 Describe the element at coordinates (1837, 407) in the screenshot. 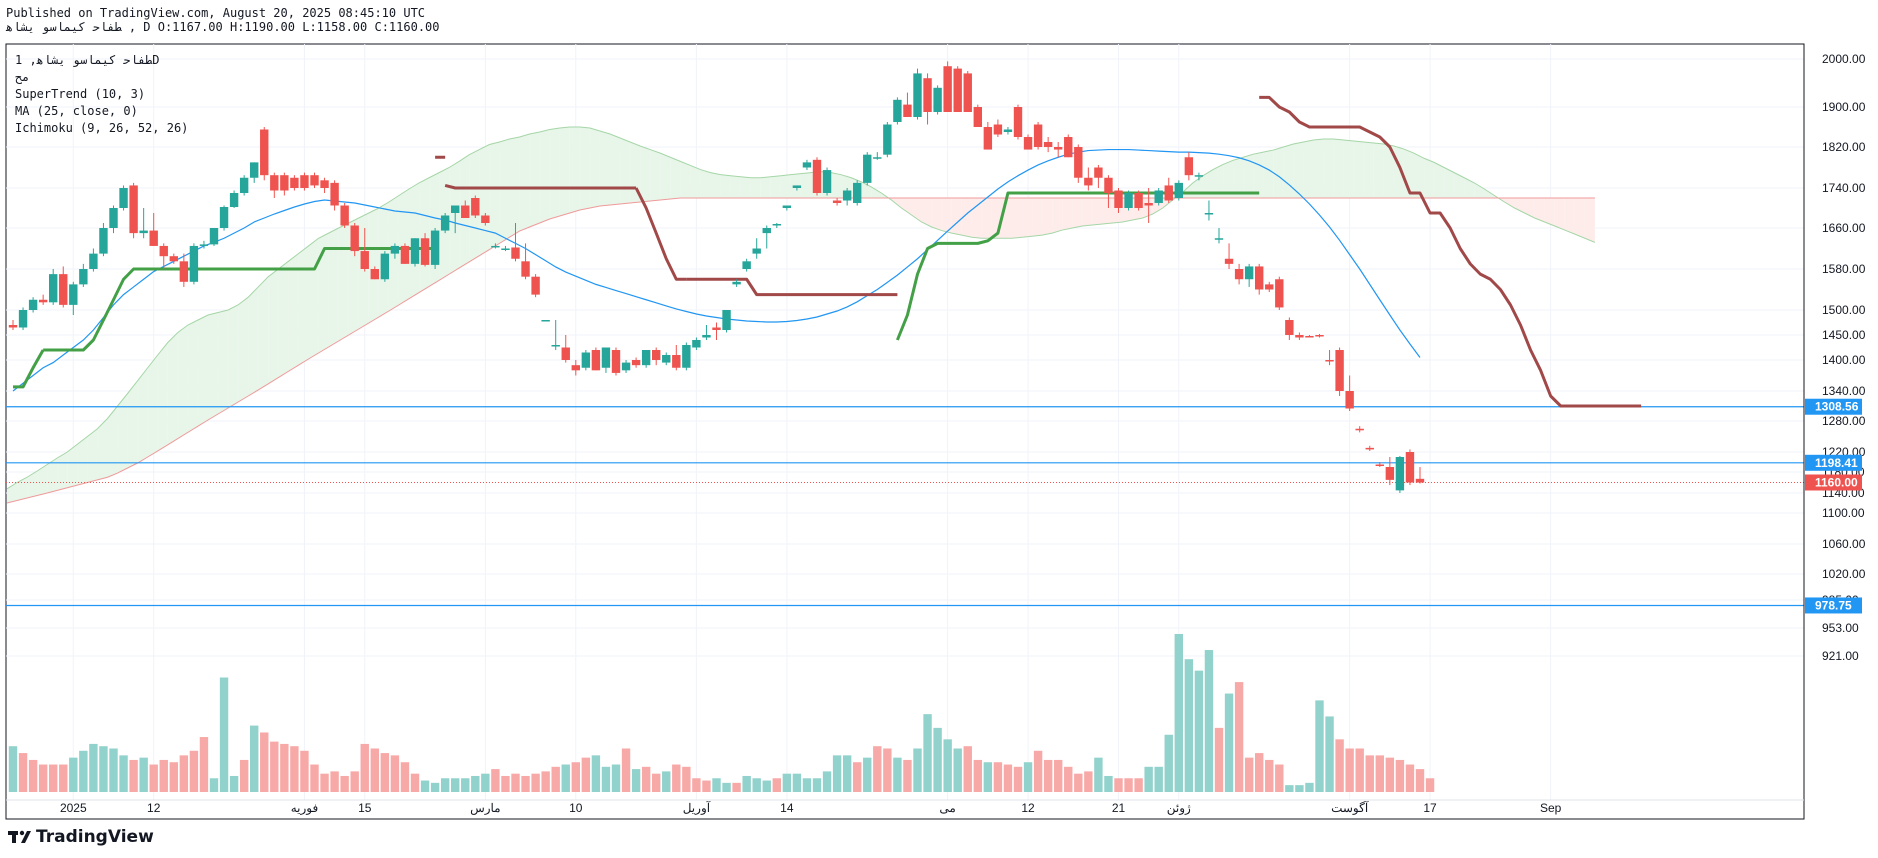

I see `level-1308-label: 1308.56` at that location.